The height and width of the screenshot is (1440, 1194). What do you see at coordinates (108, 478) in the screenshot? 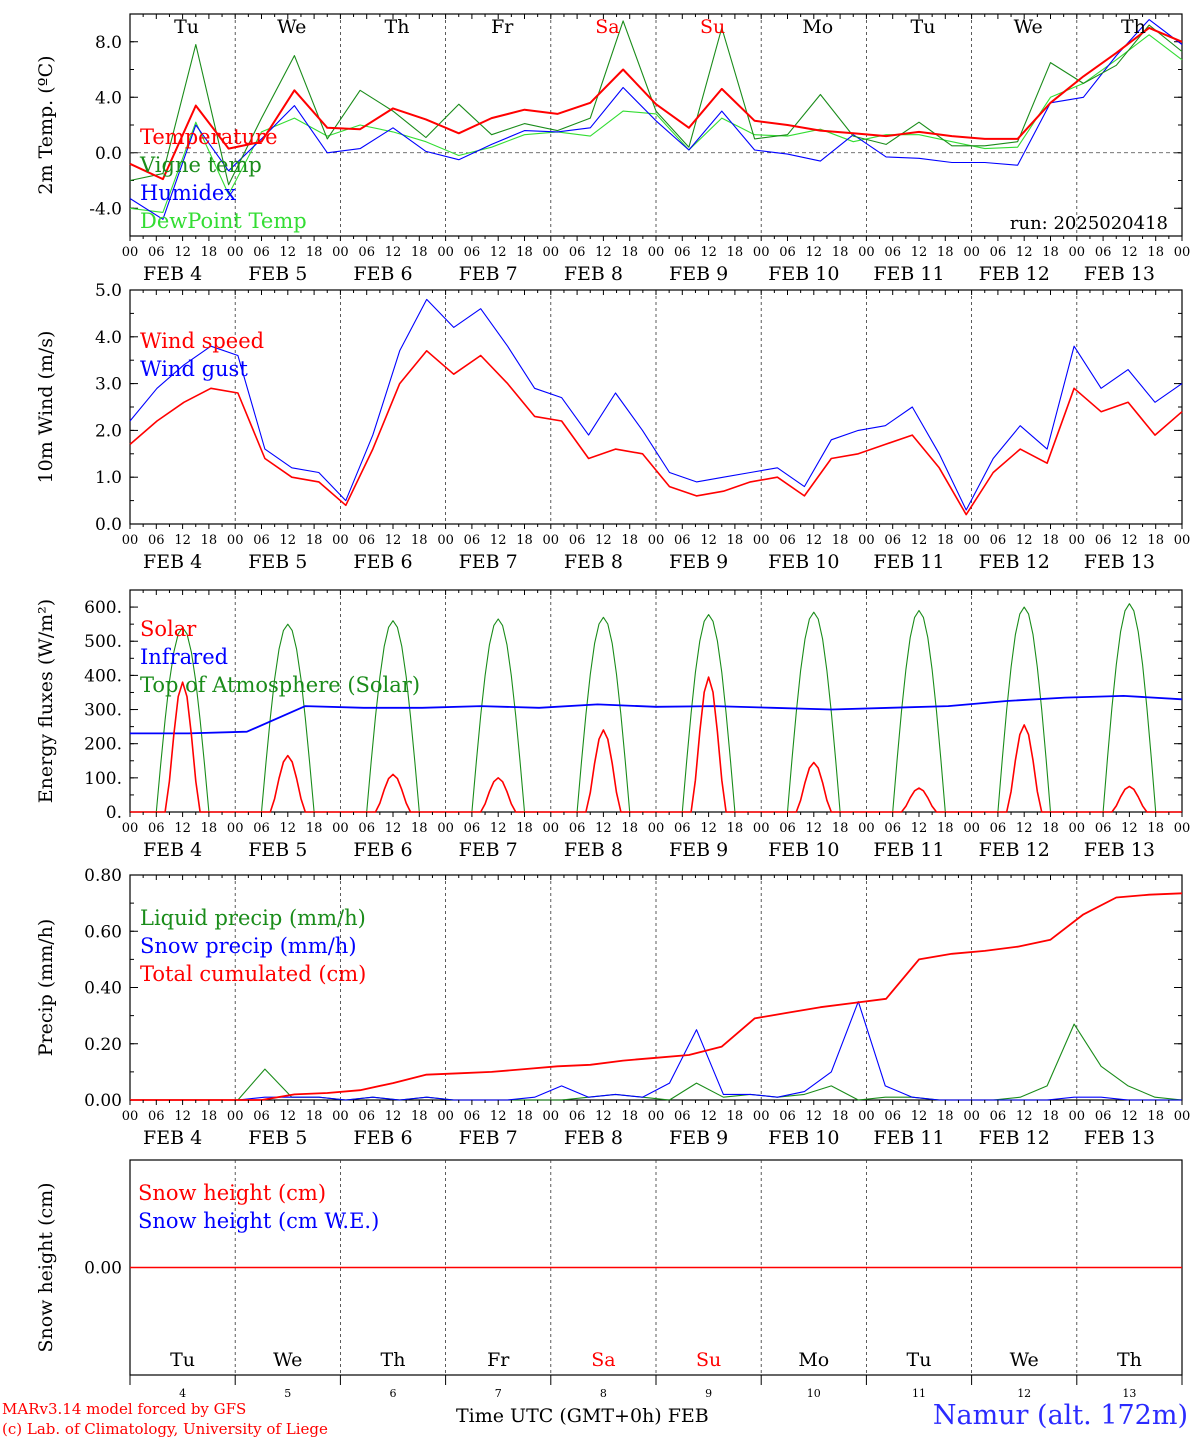
I see `y-tick-label: 1.0` at bounding box center [108, 478].